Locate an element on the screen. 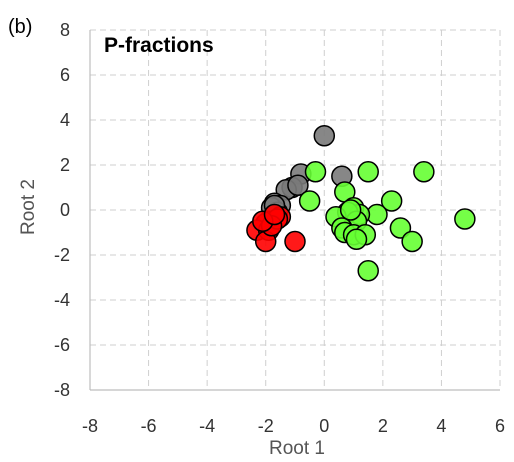  x-axis-label: Root 1 is located at coordinates (297, 448).